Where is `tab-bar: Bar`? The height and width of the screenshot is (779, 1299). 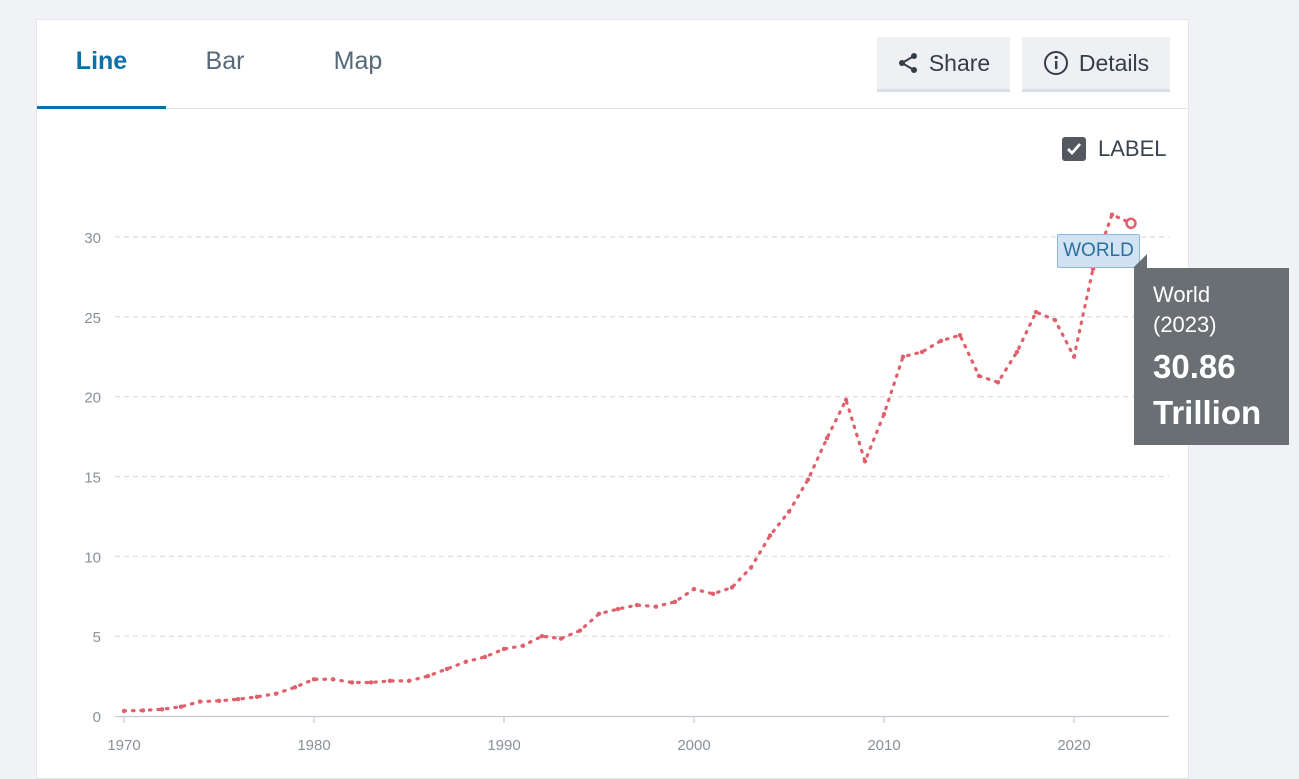 tab-bar: Bar is located at coordinates (225, 61).